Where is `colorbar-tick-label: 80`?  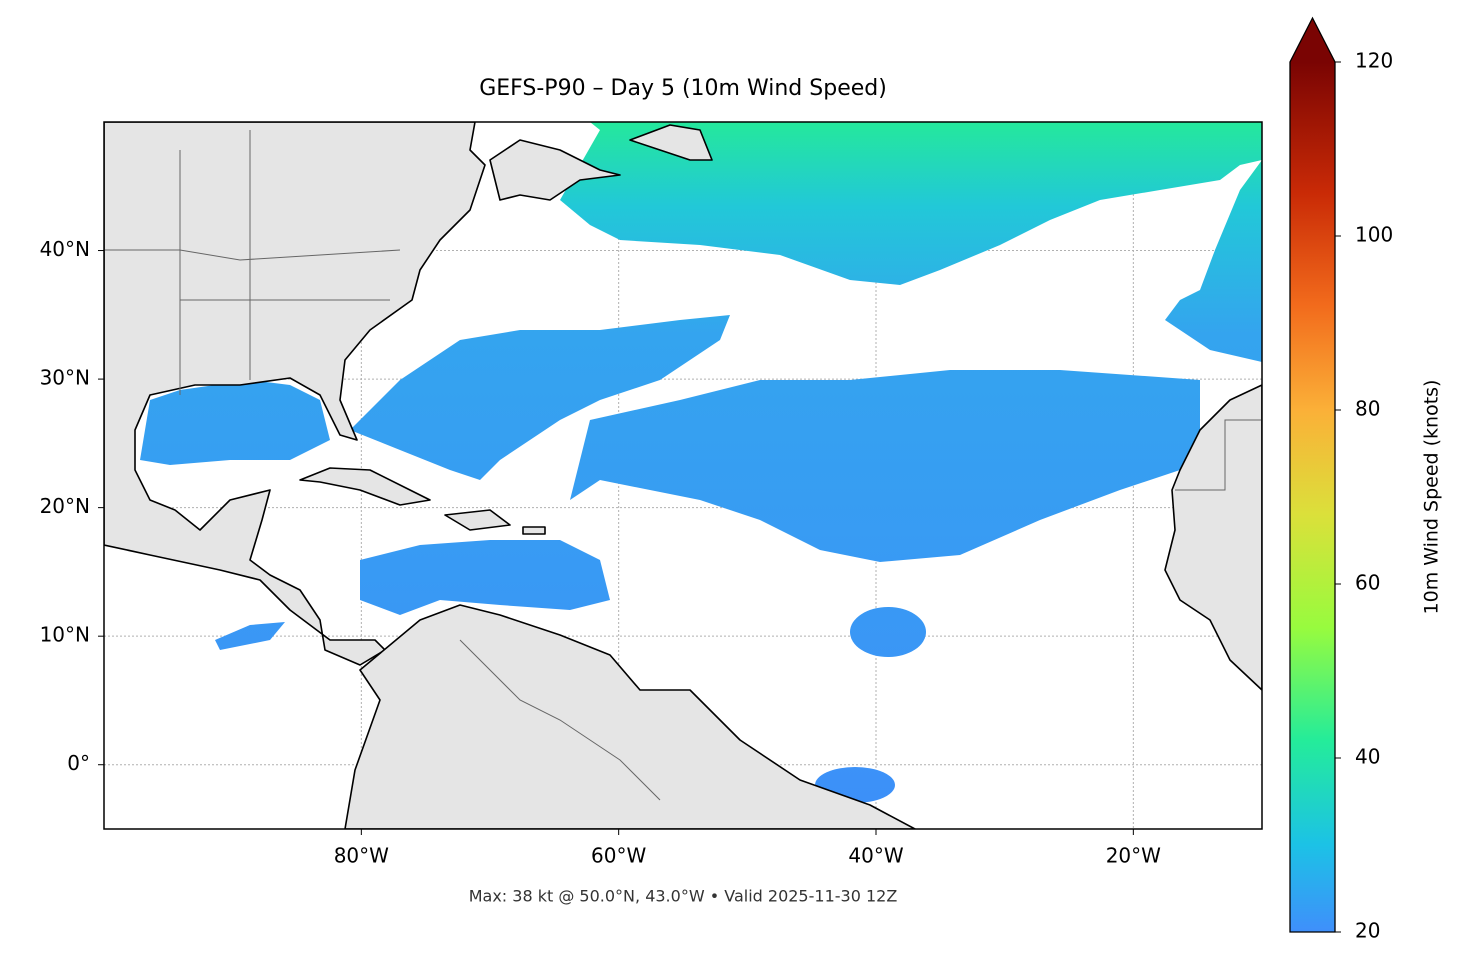
colorbar-tick-label: 80 is located at coordinates (1367, 409).